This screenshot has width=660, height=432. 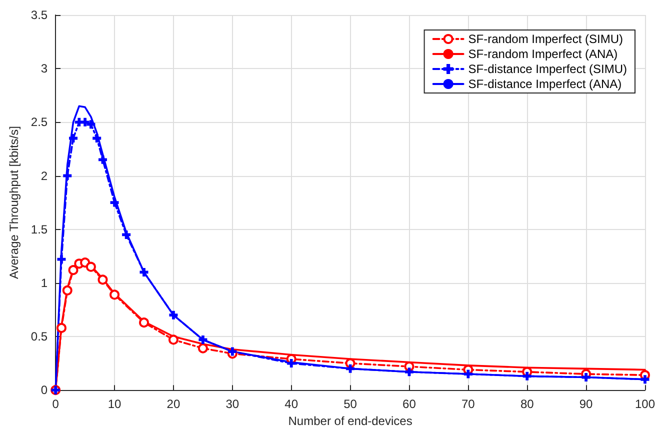 What do you see at coordinates (351, 404) in the screenshot?
I see `x-tick-label: 50` at bounding box center [351, 404].